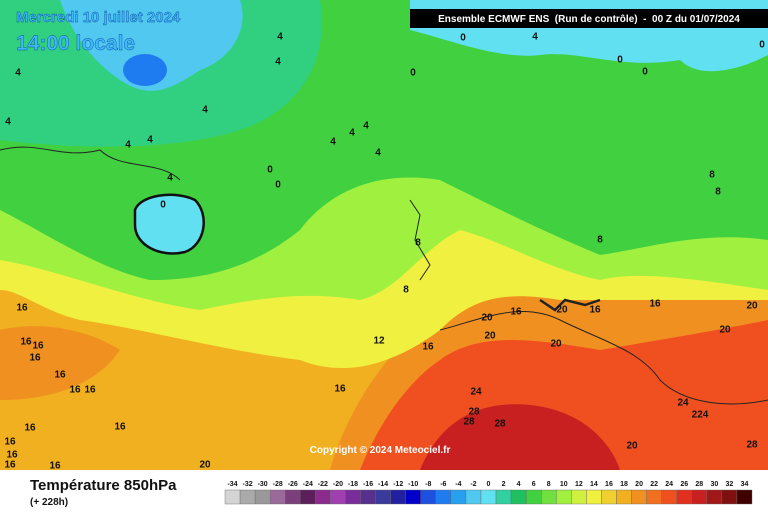 The image size is (768, 512). What do you see at coordinates (669, 484) in the screenshot?
I see `scale-label: 24` at bounding box center [669, 484].